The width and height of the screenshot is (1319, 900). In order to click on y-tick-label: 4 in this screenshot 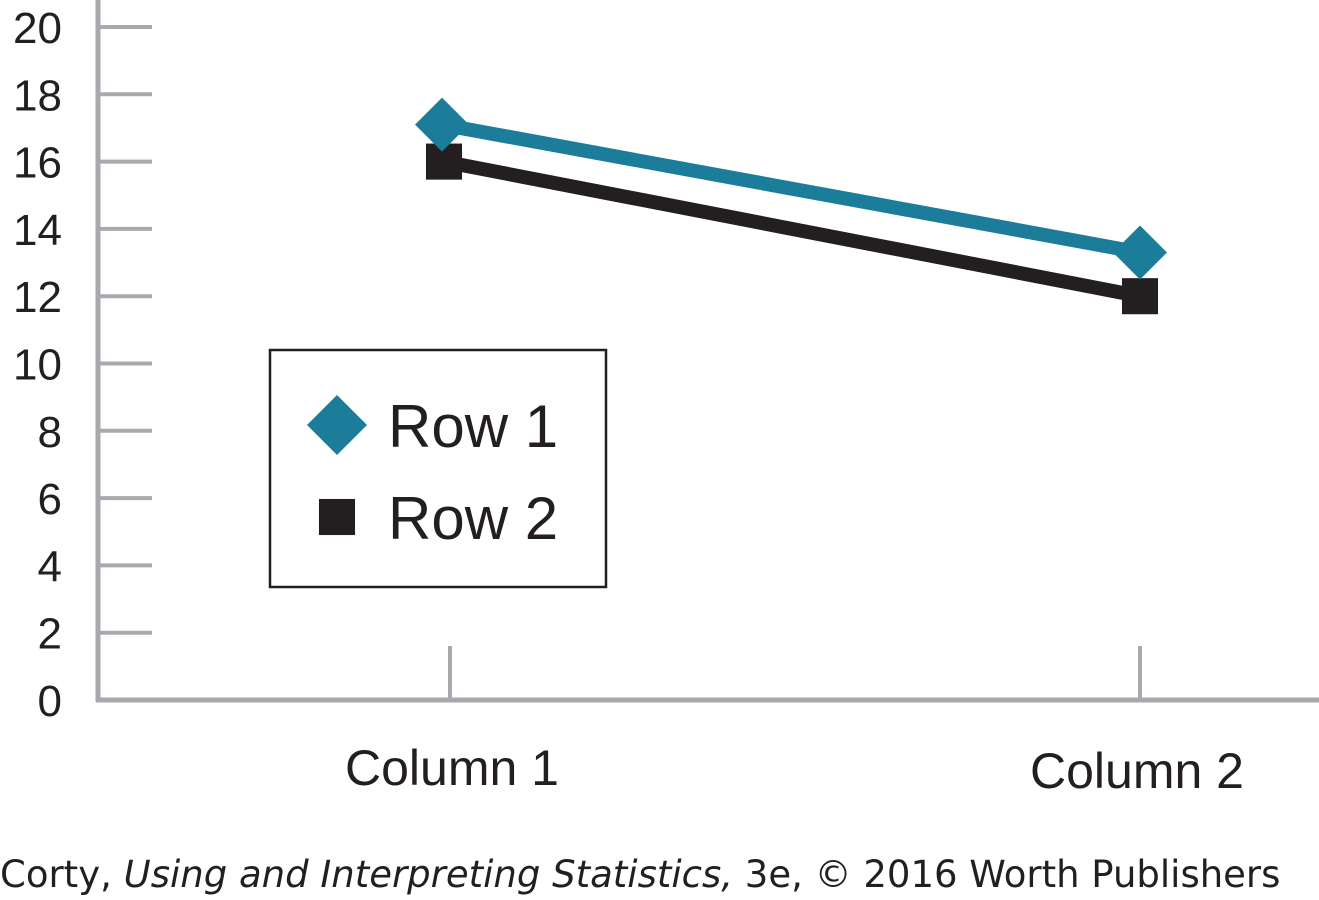, I will do `click(50, 566)`.